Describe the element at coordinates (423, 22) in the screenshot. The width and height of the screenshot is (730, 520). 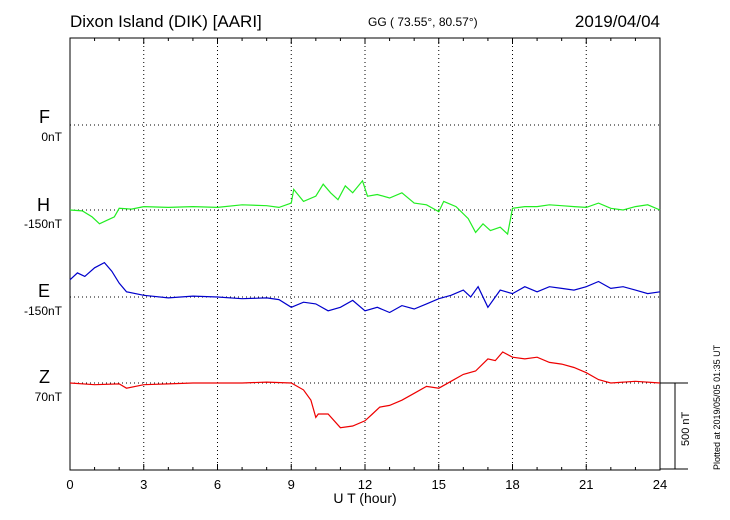
I see `station-coordinates: GG ( 73.55°, 80.57°)` at that location.